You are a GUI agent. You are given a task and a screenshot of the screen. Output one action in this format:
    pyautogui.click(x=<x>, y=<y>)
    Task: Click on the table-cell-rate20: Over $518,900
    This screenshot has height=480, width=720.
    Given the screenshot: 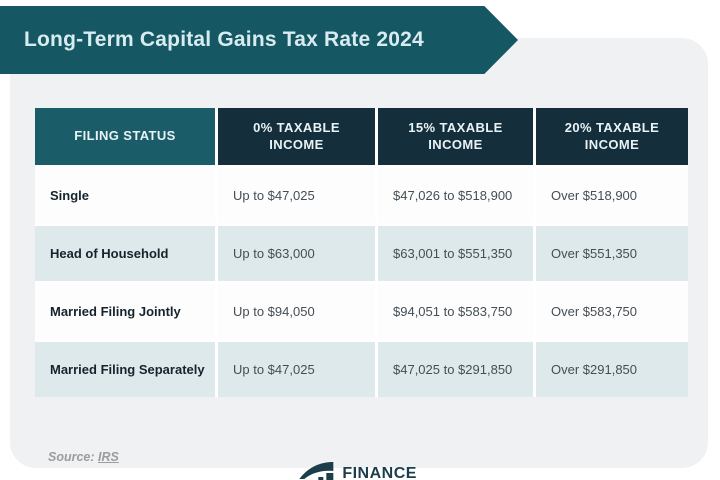 What is the action you would take?
    pyautogui.click(x=612, y=195)
    